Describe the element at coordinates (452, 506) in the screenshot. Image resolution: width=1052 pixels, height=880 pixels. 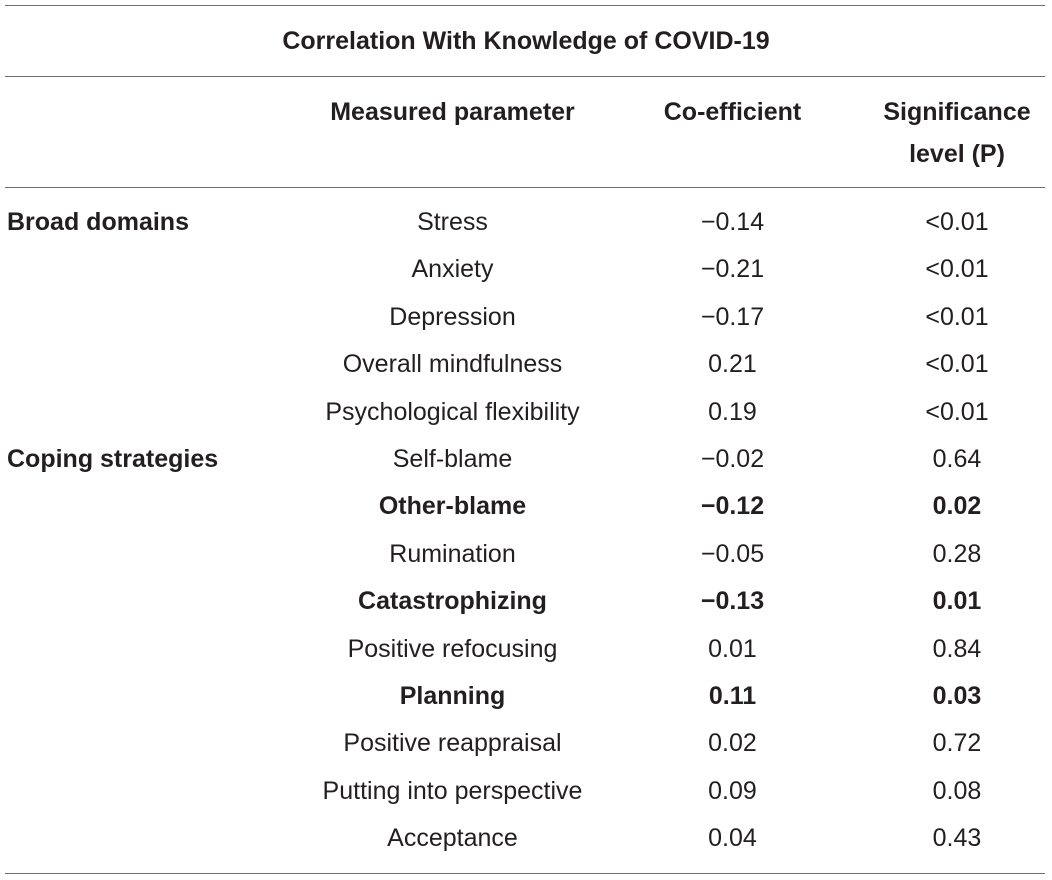
I see `row-parameter: Other-blame` at that location.